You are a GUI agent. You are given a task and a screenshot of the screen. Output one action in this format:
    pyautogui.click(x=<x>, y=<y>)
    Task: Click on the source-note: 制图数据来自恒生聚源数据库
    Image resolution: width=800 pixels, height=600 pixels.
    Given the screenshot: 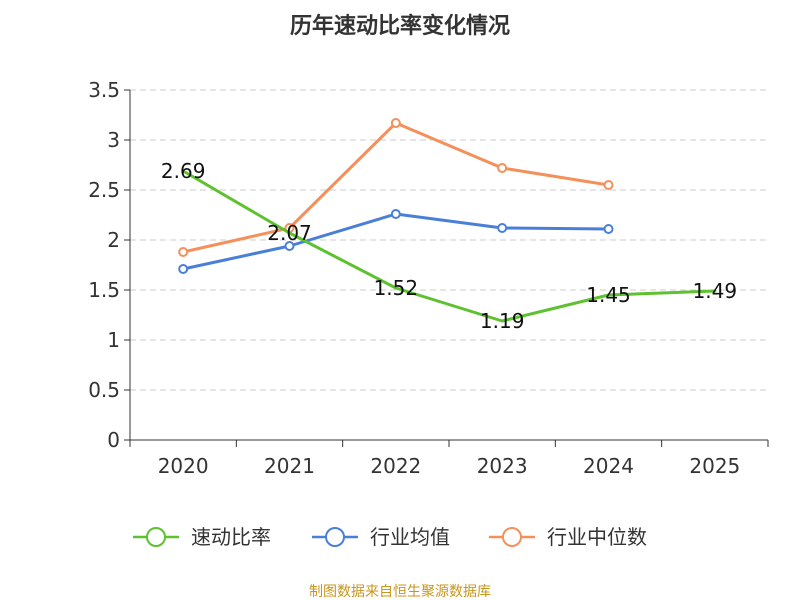 What is the action you would take?
    pyautogui.click(x=400, y=592)
    